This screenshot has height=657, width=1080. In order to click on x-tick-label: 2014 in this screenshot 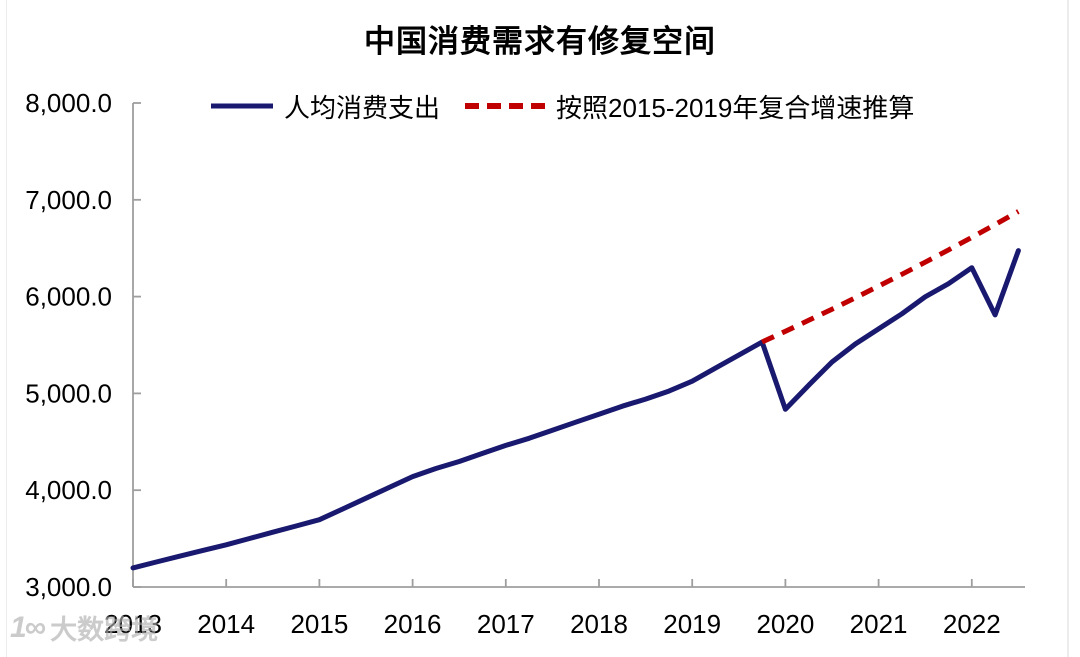, I will do `click(226, 624)`.